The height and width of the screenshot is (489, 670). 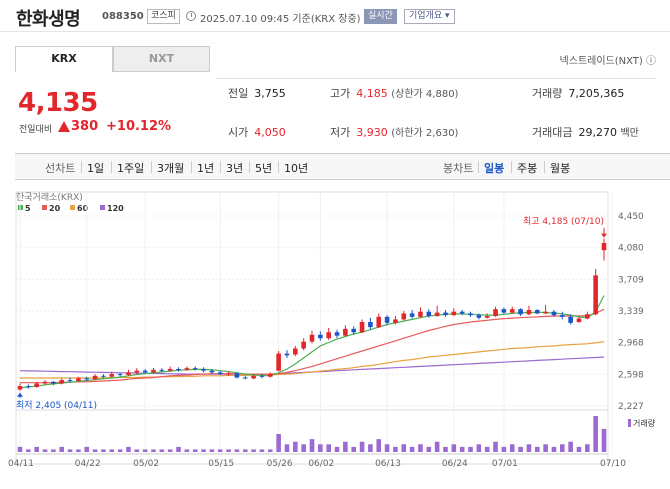 I want to click on change-value: 380, so click(x=85, y=126).